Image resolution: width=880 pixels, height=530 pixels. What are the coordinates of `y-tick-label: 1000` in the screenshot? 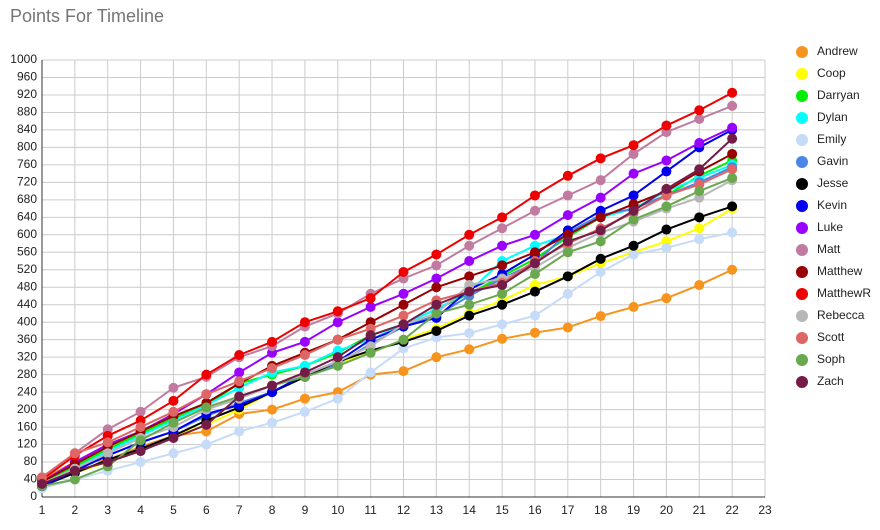 It's located at (23, 59).